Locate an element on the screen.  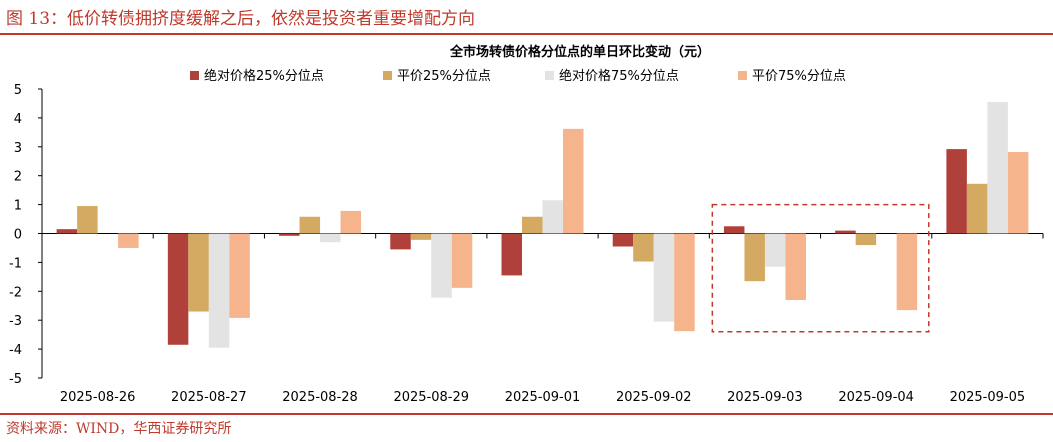
y-tick-label: 0 is located at coordinates (18, 235).